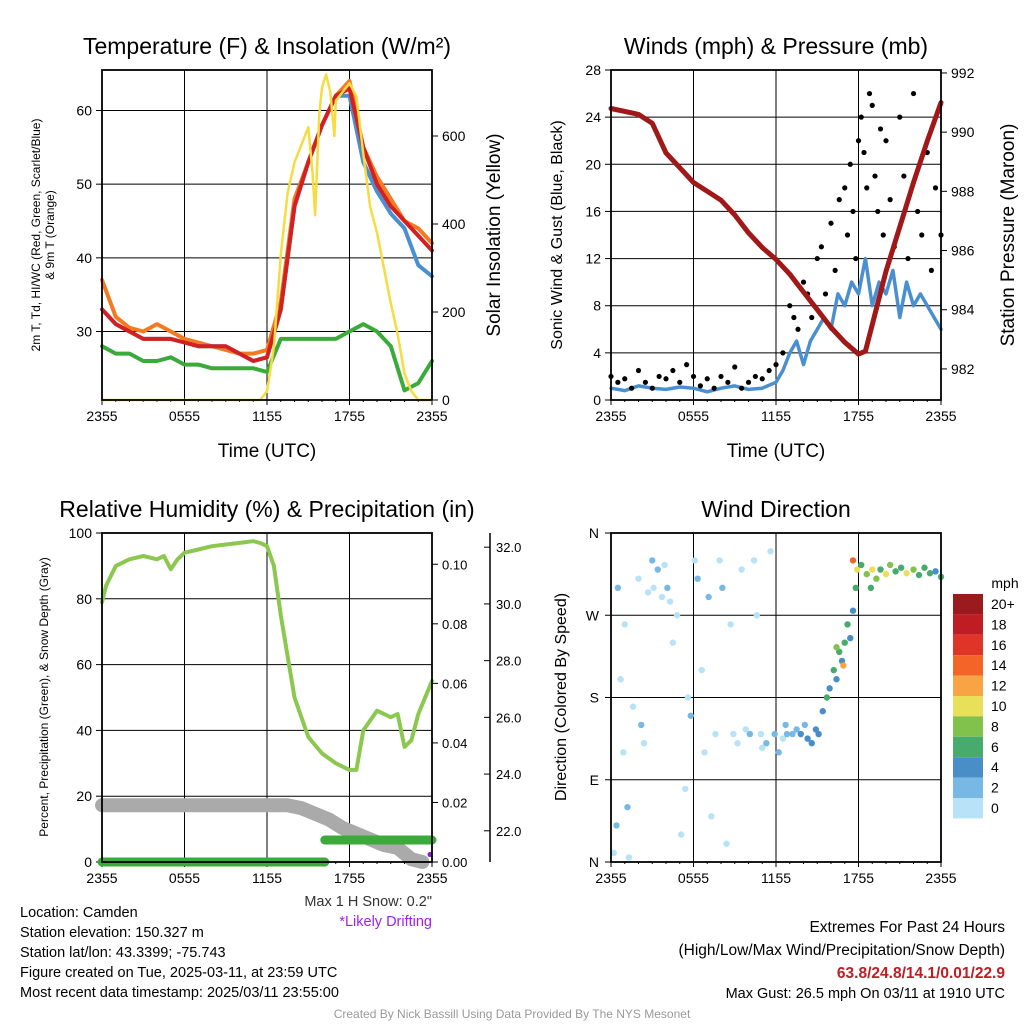  Describe the element at coordinates (84, 184) in the screenshot. I see `y-tick-label: 50` at that location.